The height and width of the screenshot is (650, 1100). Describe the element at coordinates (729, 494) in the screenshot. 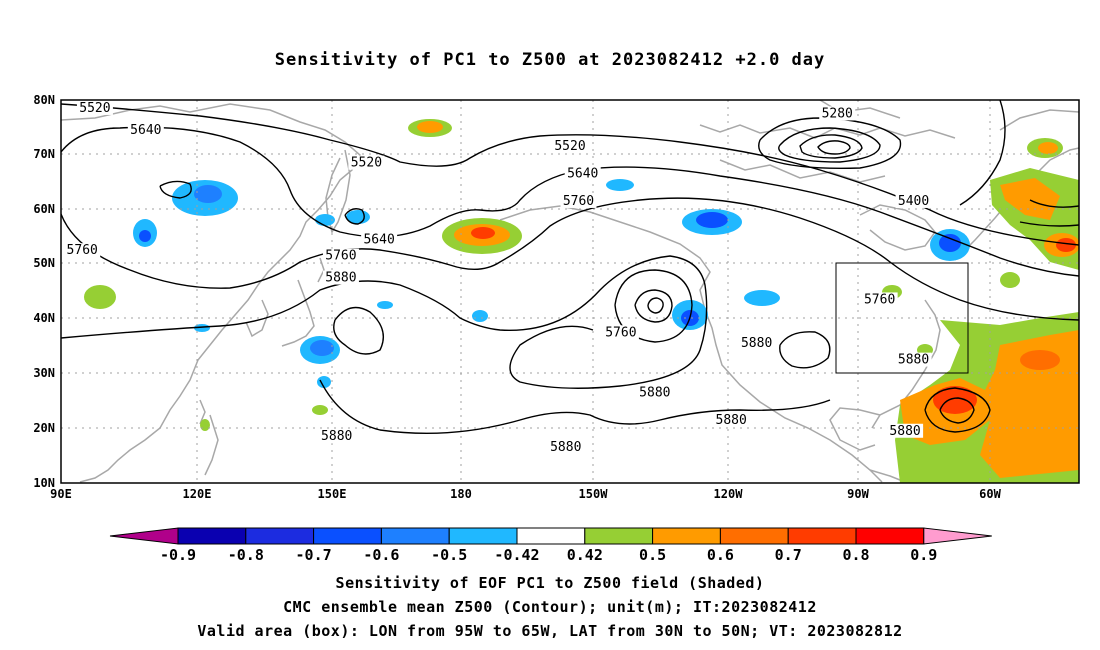

I see `lon-label: 120W` at that location.